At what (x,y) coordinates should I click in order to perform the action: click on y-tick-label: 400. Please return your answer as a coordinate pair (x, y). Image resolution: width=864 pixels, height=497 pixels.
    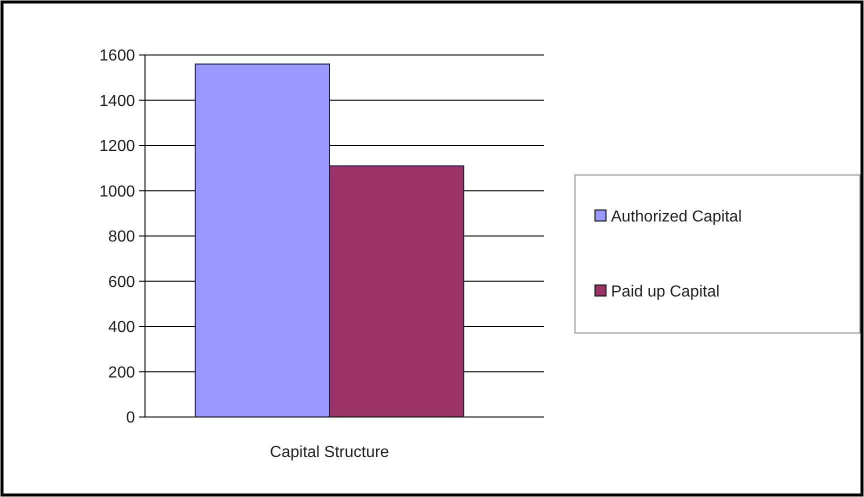
    Looking at the image, I should click on (122, 327).